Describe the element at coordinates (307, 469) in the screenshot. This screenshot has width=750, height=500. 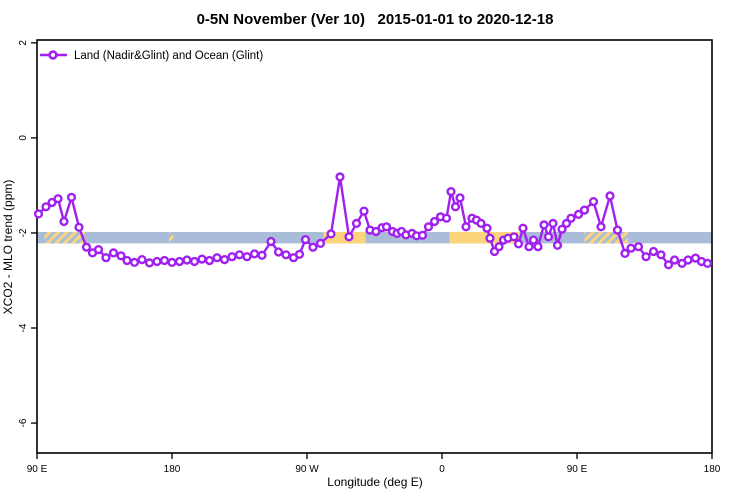
I see `x-tick-label: 90 W` at that location.